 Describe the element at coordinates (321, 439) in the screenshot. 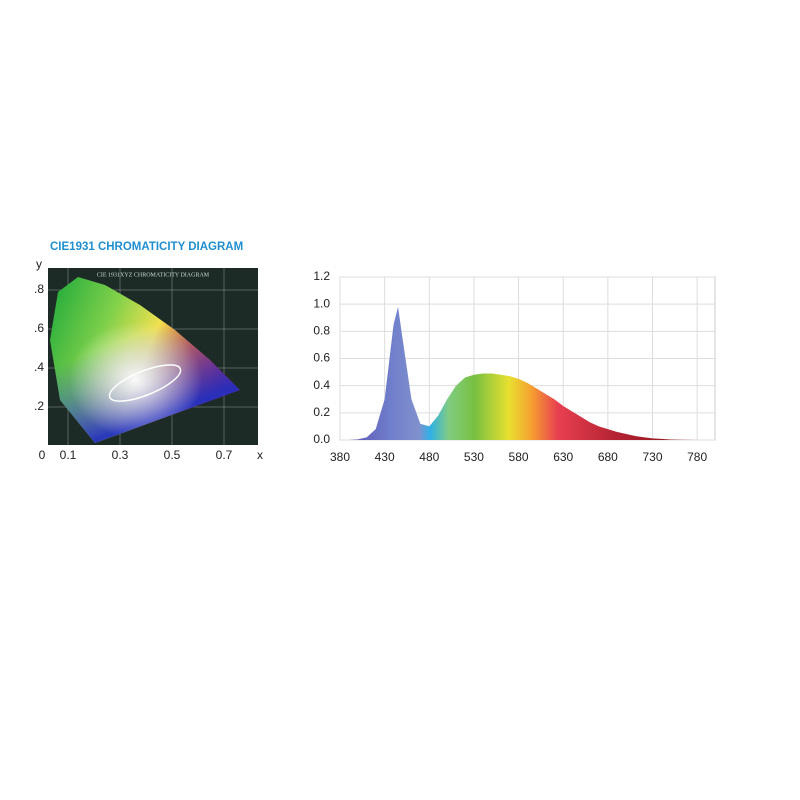

I see `y-tick-label: 0.0` at that location.